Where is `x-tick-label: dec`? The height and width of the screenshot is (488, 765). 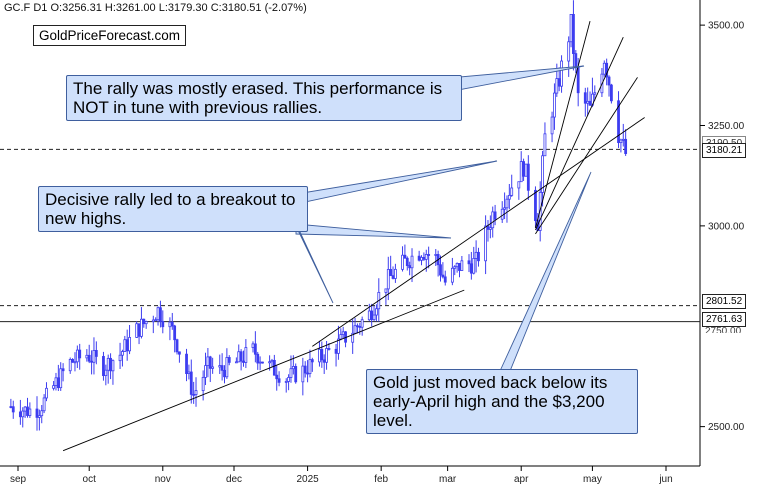
x-tick-label: dec is located at coordinates (234, 479).